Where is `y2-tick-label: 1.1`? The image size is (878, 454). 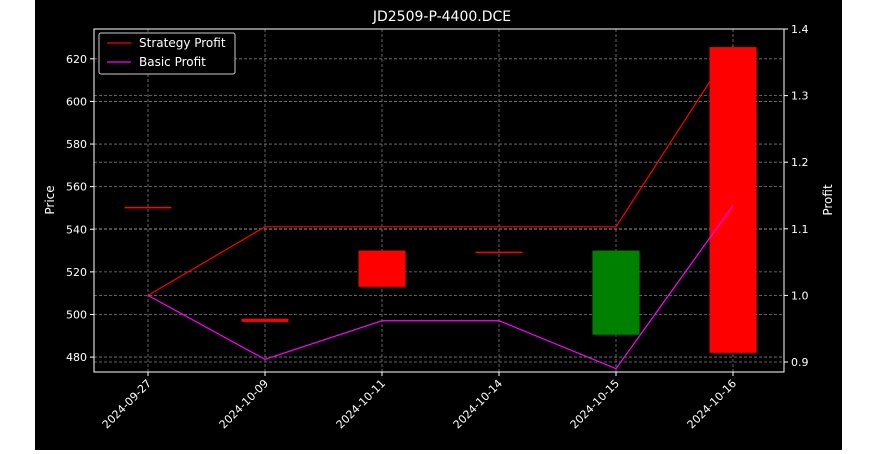
y2-tick-label: 1.1 is located at coordinates (800, 229).